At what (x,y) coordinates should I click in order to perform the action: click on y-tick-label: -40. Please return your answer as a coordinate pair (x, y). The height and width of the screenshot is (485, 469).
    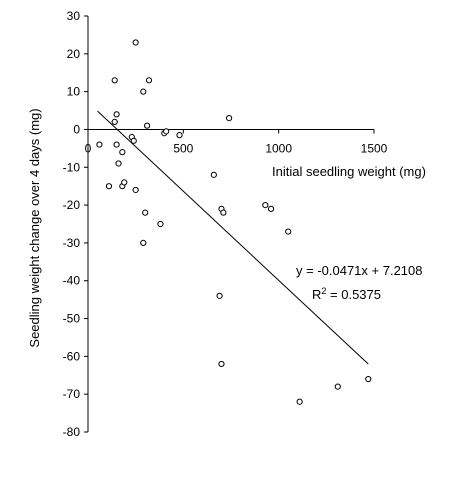
    Looking at the image, I should click on (72, 281).